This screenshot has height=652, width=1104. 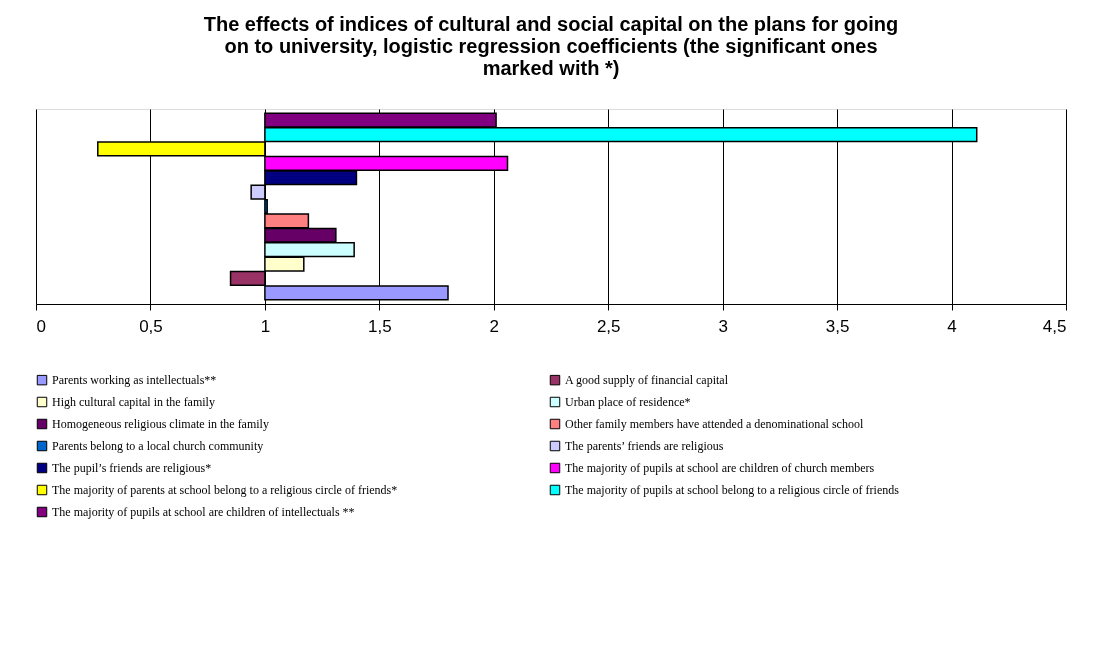 What do you see at coordinates (380, 326) in the screenshot?
I see `x-tick-label: 1,5` at bounding box center [380, 326].